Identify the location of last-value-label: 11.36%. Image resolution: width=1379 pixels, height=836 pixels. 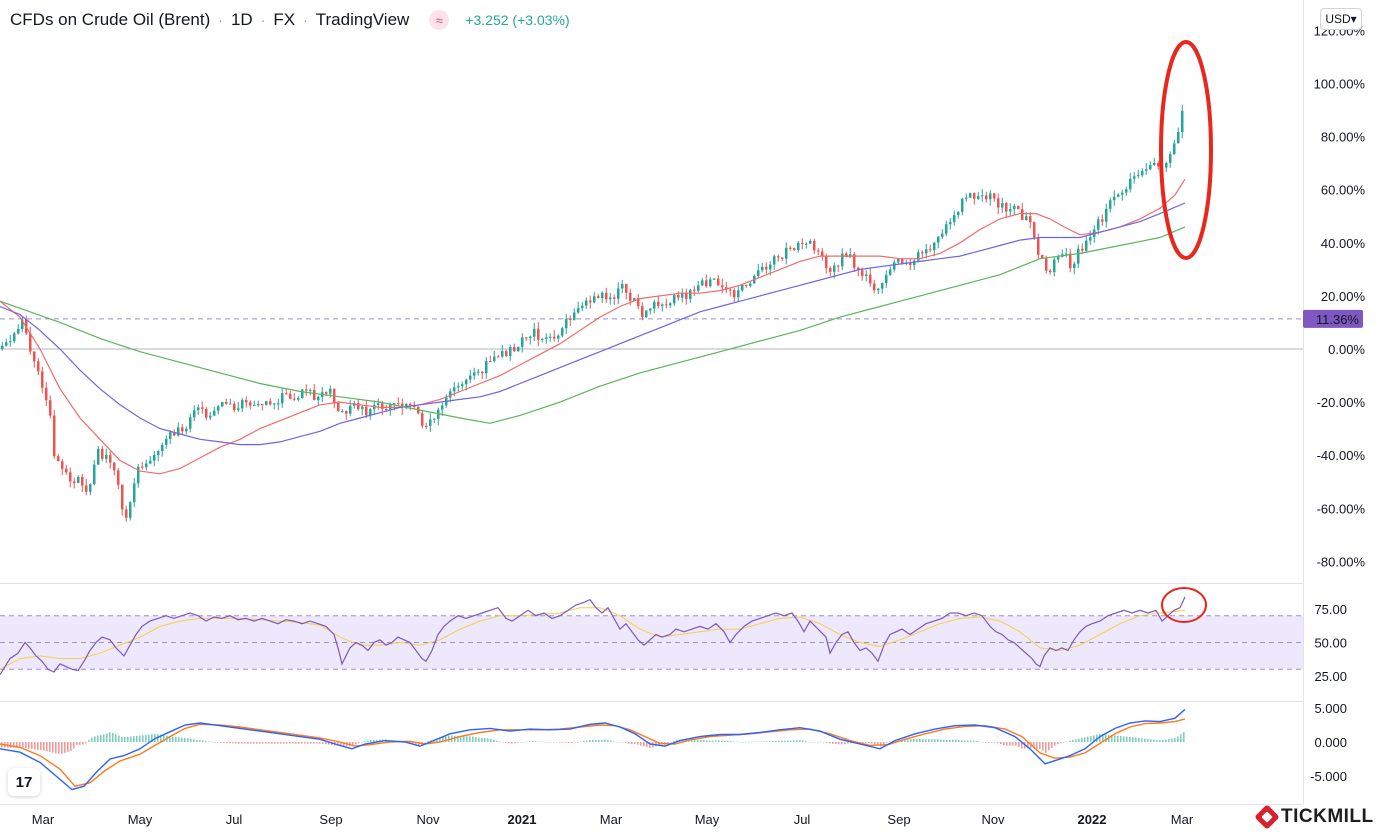
(1338, 319).